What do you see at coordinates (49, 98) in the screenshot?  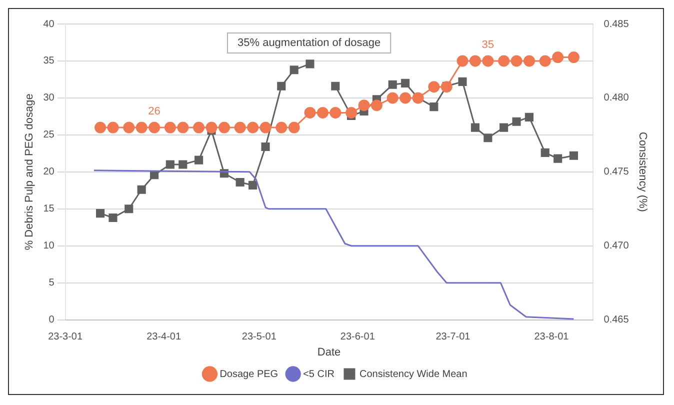 I see `y-tick-label: 30` at bounding box center [49, 98].